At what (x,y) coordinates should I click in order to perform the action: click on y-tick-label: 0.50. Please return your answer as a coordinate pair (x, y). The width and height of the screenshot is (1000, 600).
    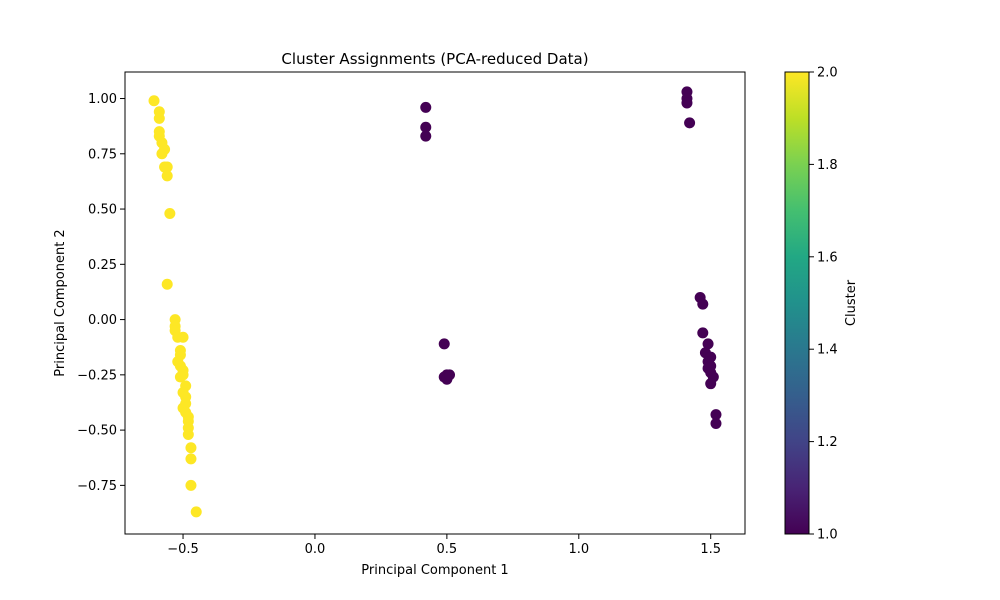
    Looking at the image, I should click on (102, 210).